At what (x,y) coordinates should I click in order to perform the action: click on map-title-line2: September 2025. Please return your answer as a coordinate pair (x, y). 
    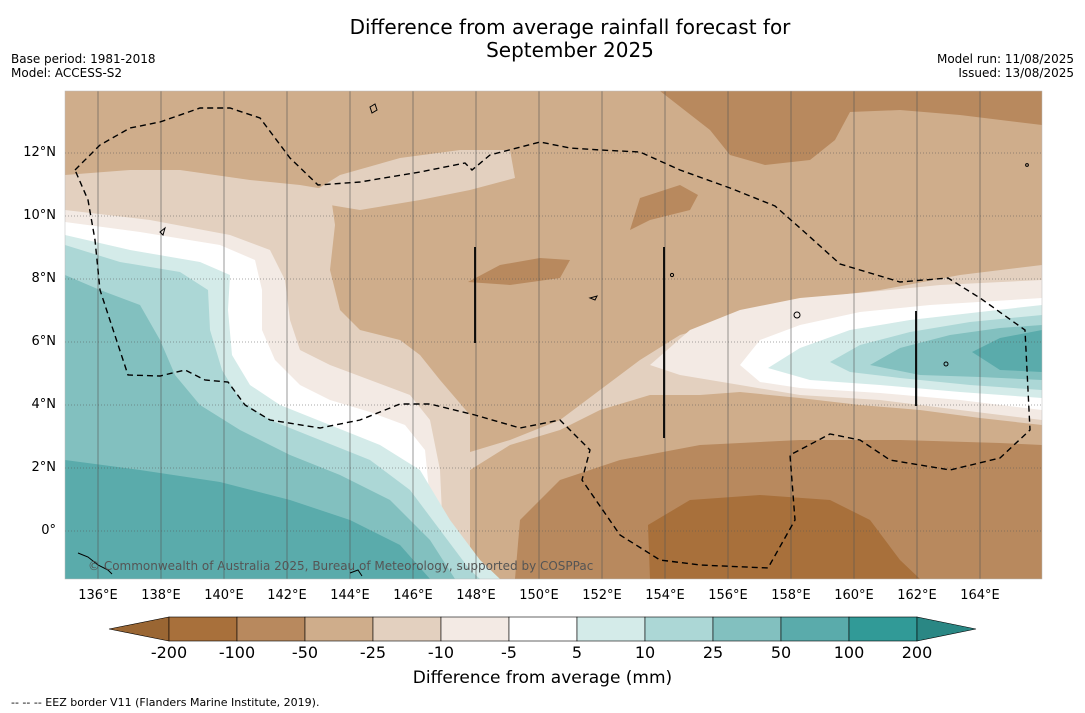
    Looking at the image, I should click on (570, 50).